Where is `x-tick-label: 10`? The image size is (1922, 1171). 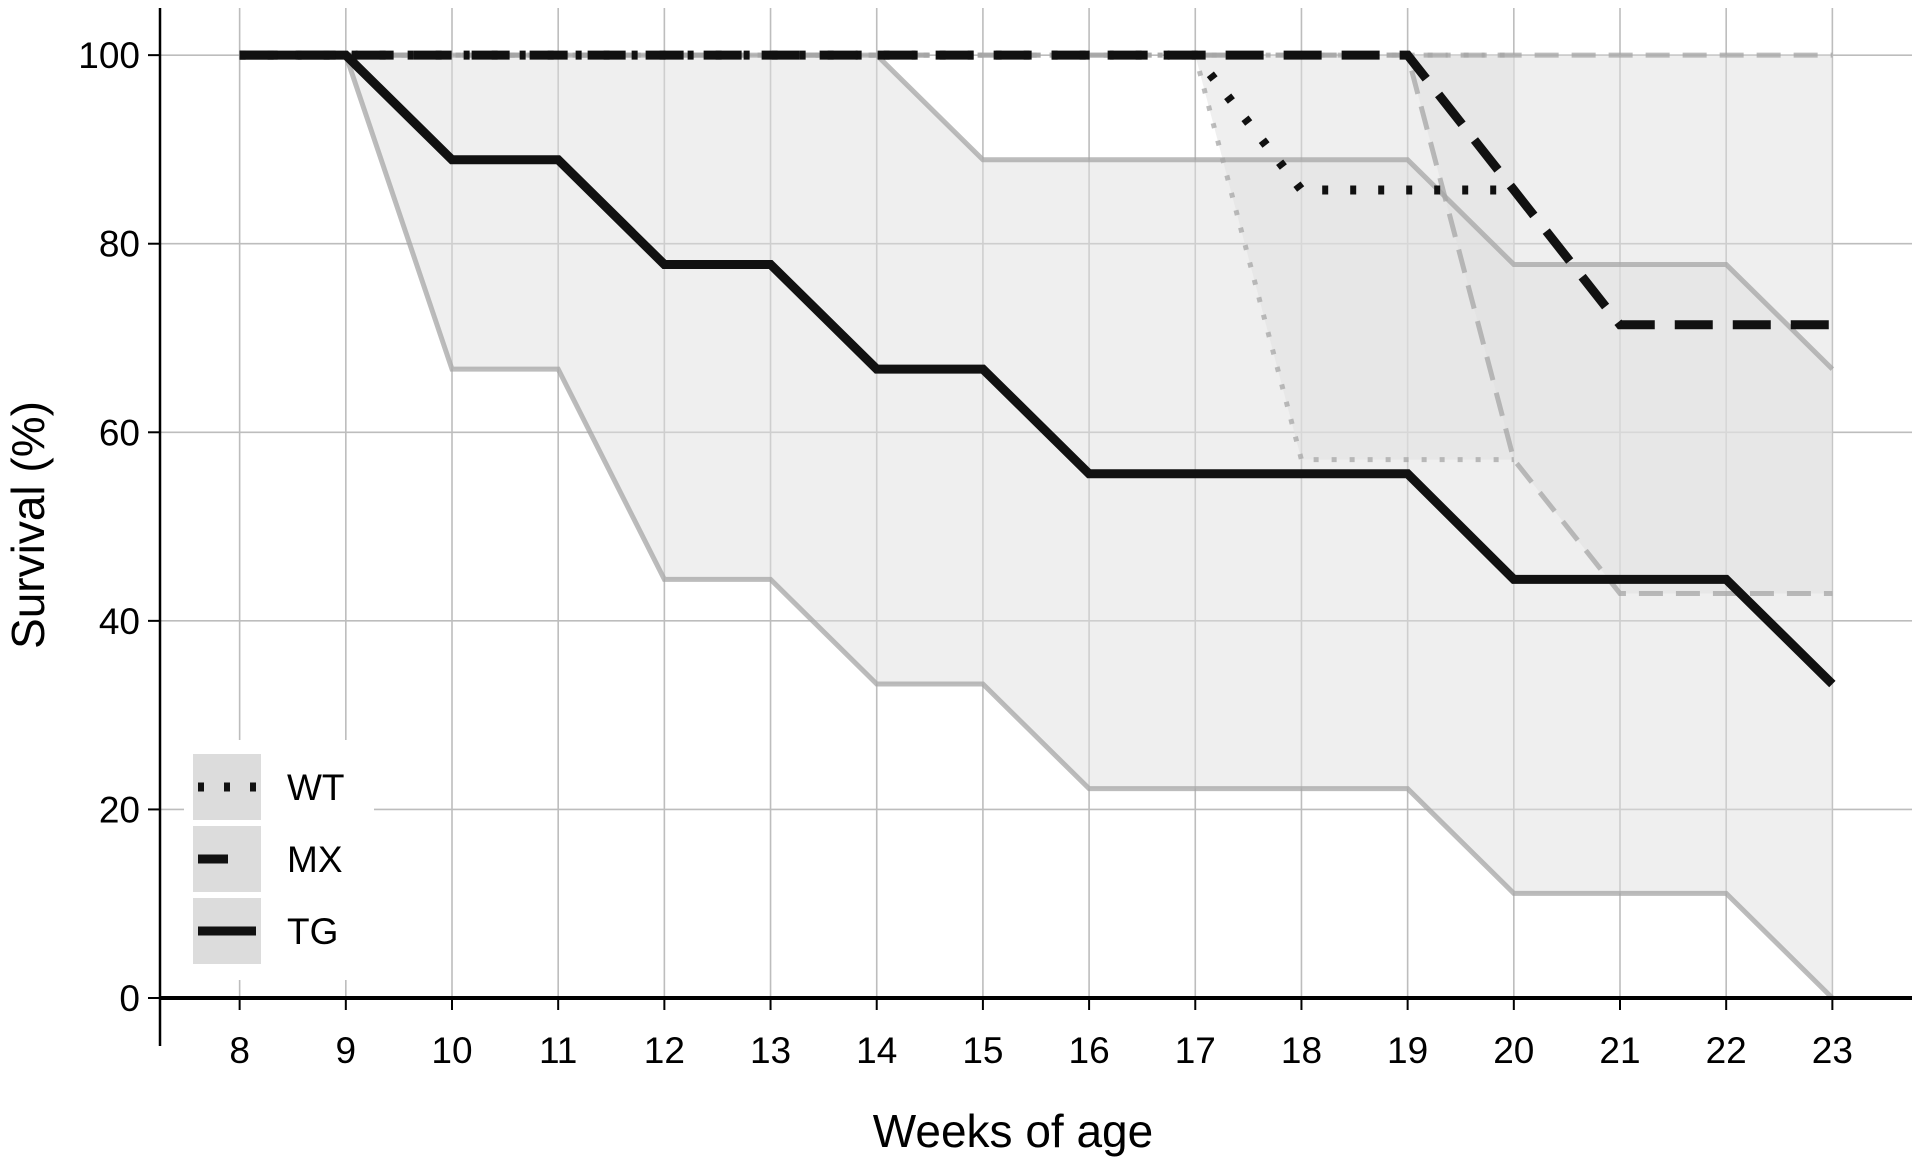 x-tick-label: 10 is located at coordinates (451, 1050).